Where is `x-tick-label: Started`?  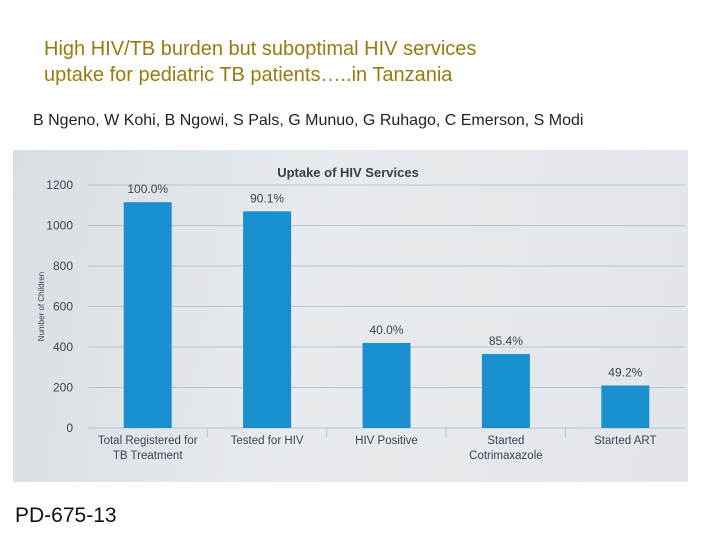 x-tick-label: Started is located at coordinates (505, 441).